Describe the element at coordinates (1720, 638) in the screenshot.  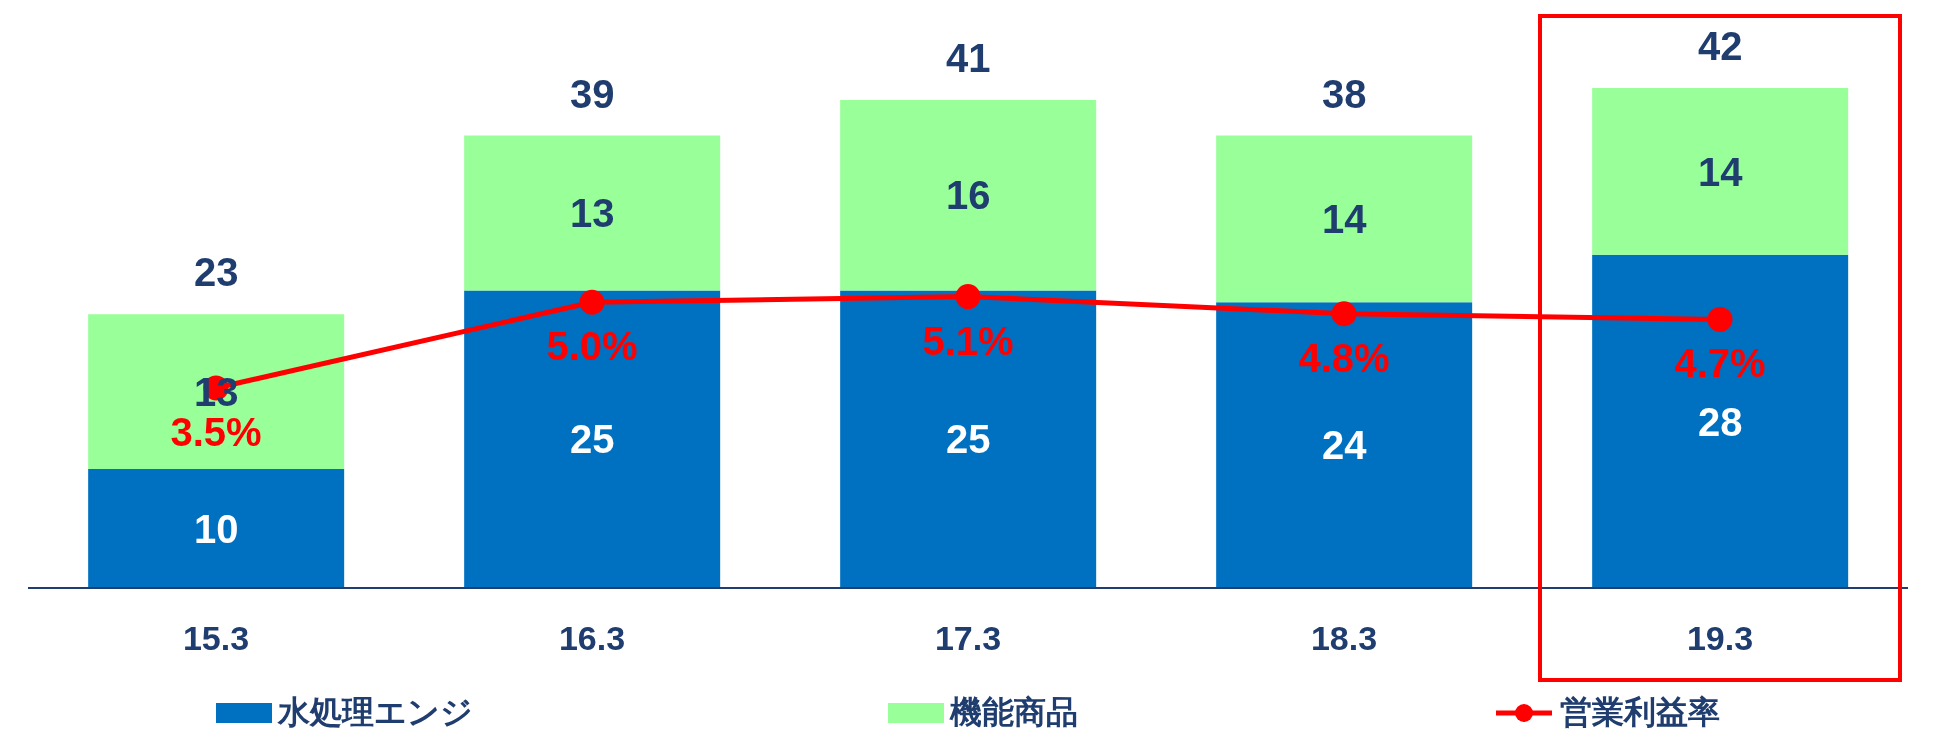
I see `x-tick-label: 19.3` at that location.